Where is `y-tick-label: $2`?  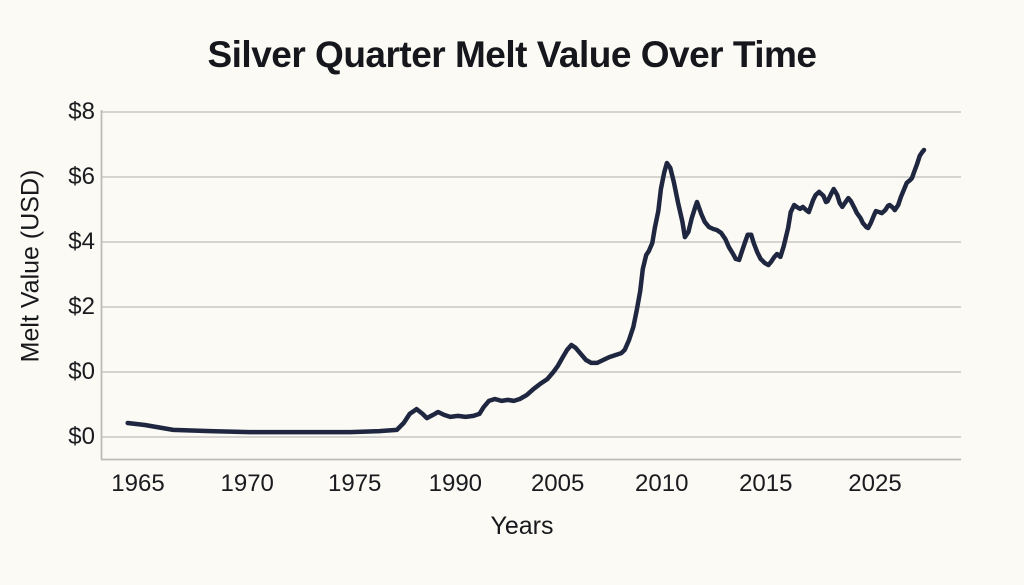
y-tick-label: $2 is located at coordinates (81, 306).